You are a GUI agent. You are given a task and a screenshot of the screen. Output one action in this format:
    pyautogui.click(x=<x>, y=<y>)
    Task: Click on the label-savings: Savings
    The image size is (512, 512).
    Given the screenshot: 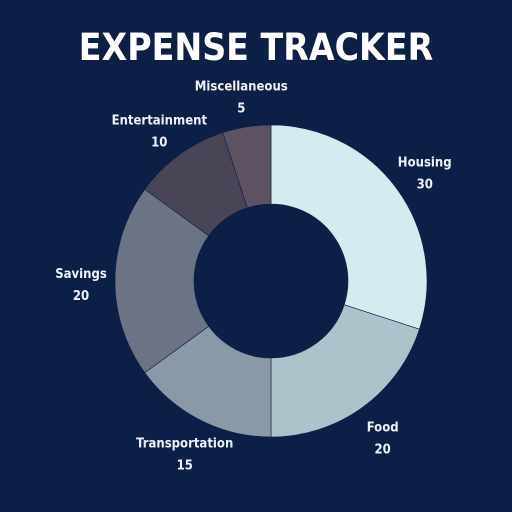 What is the action you would take?
    pyautogui.click(x=81, y=274)
    